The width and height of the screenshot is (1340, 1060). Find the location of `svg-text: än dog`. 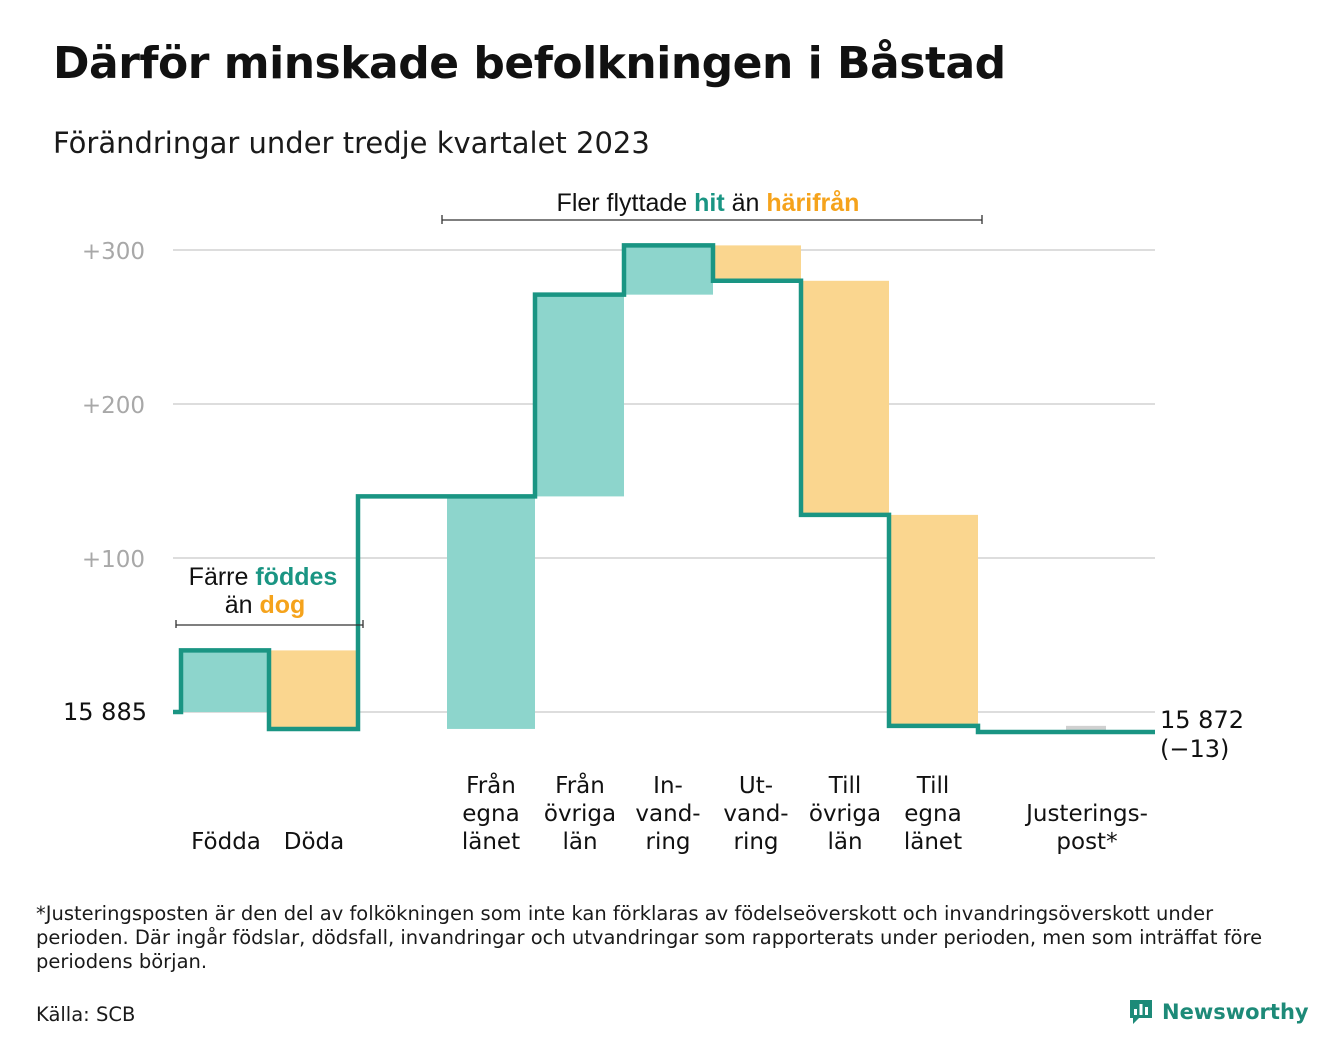

svg-text: än dog is located at coordinates (265, 605).